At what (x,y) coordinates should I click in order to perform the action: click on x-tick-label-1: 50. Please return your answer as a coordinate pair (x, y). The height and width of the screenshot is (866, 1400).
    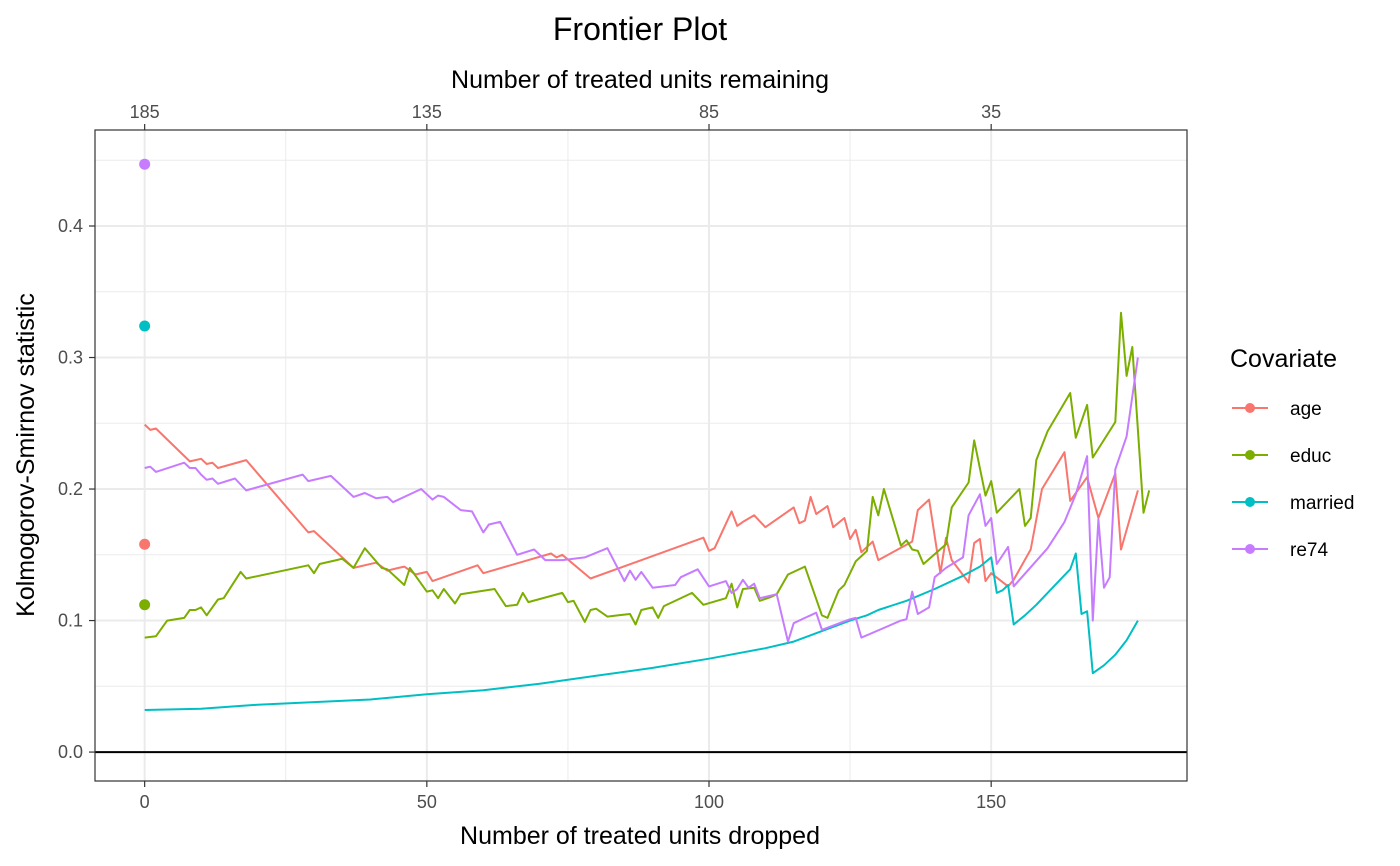
    Looking at the image, I should click on (427, 802).